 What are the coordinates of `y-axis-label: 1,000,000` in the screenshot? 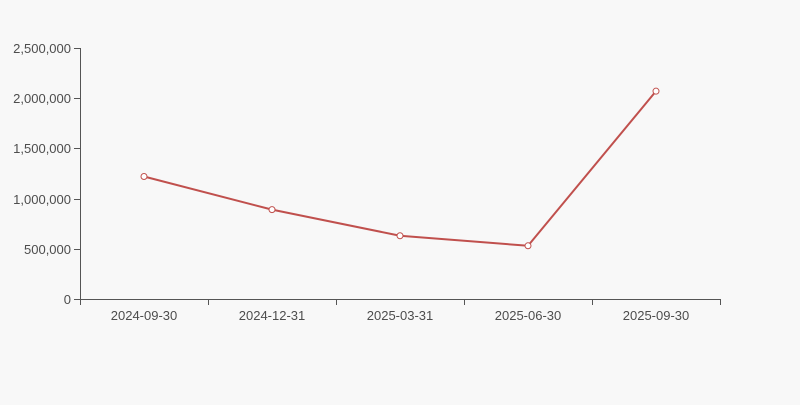 It's located at (42, 199).